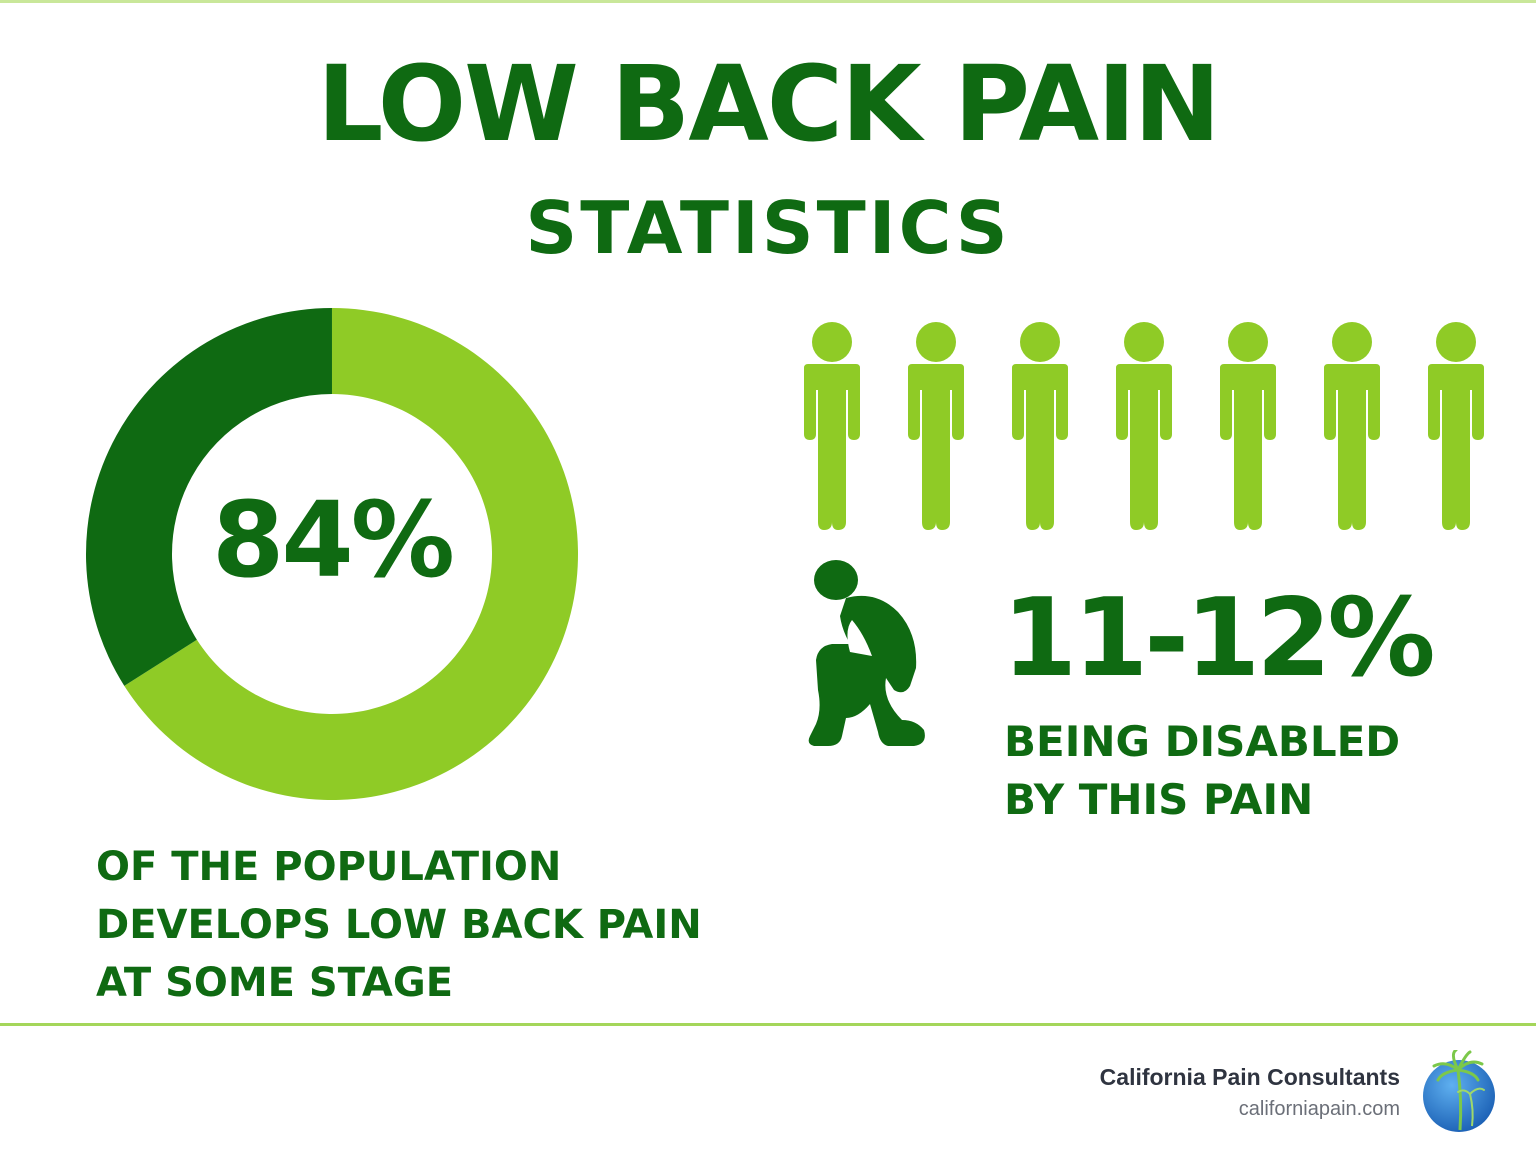 Image resolution: width=1536 pixels, height=1154 pixels. I want to click on donut-chart, so click(332, 554).